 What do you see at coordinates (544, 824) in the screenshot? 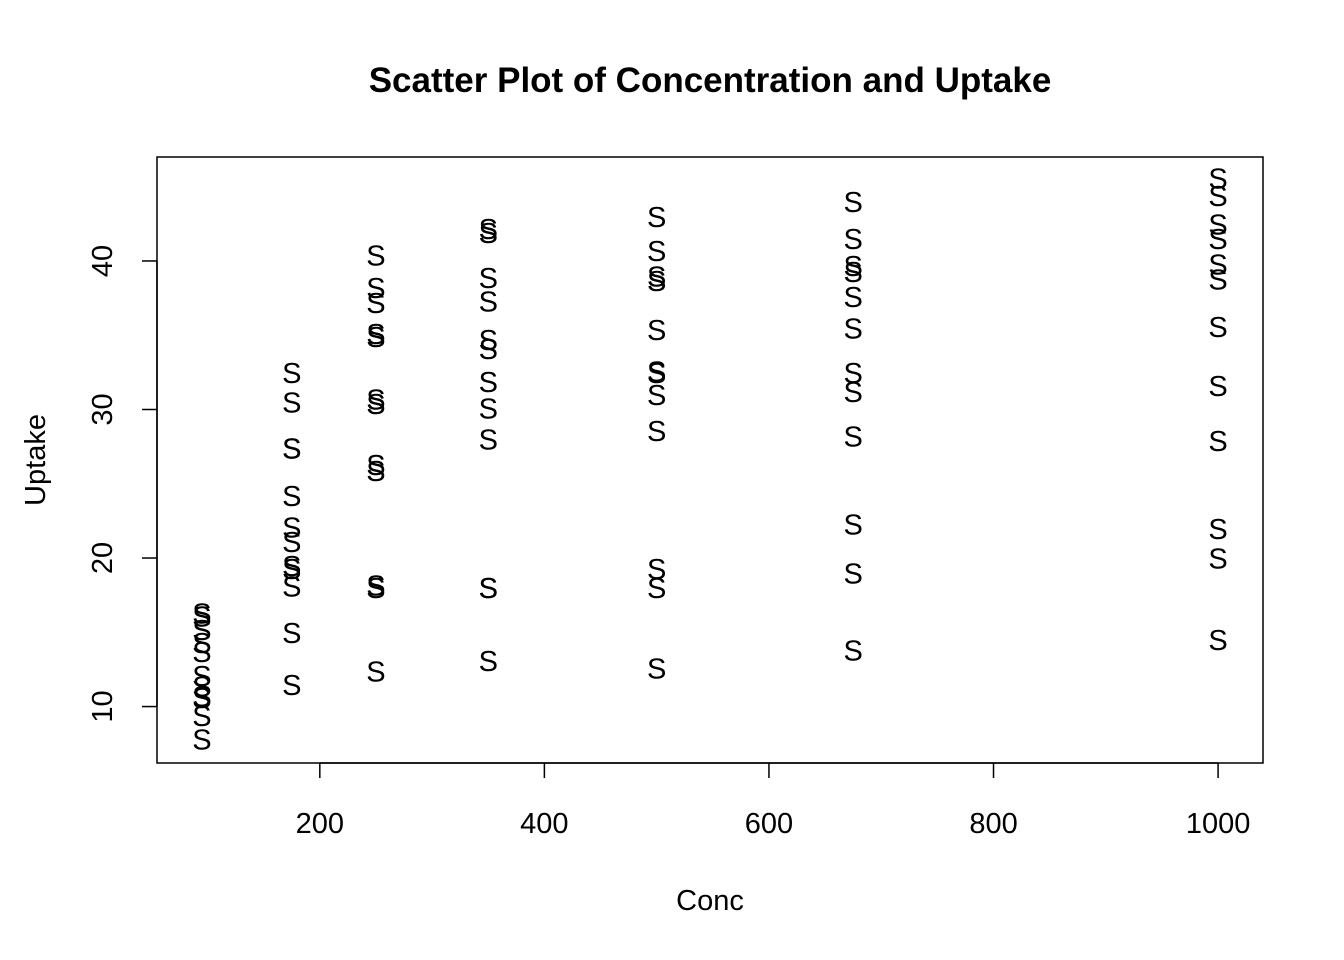
I see `x-tick-label: 400` at bounding box center [544, 824].